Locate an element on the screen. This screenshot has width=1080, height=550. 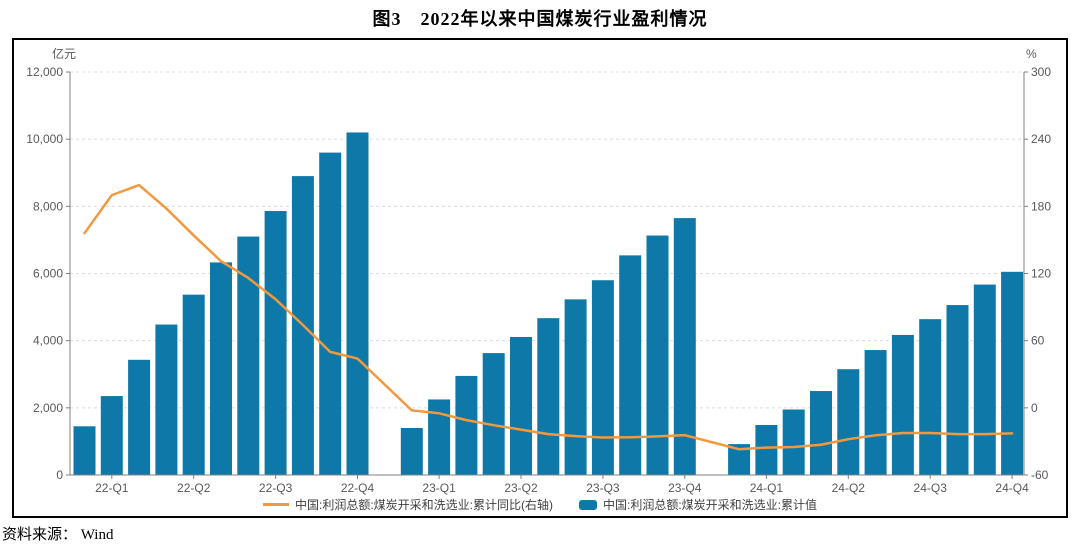
left-tick-label: 8,000 is located at coordinates (48, 206).